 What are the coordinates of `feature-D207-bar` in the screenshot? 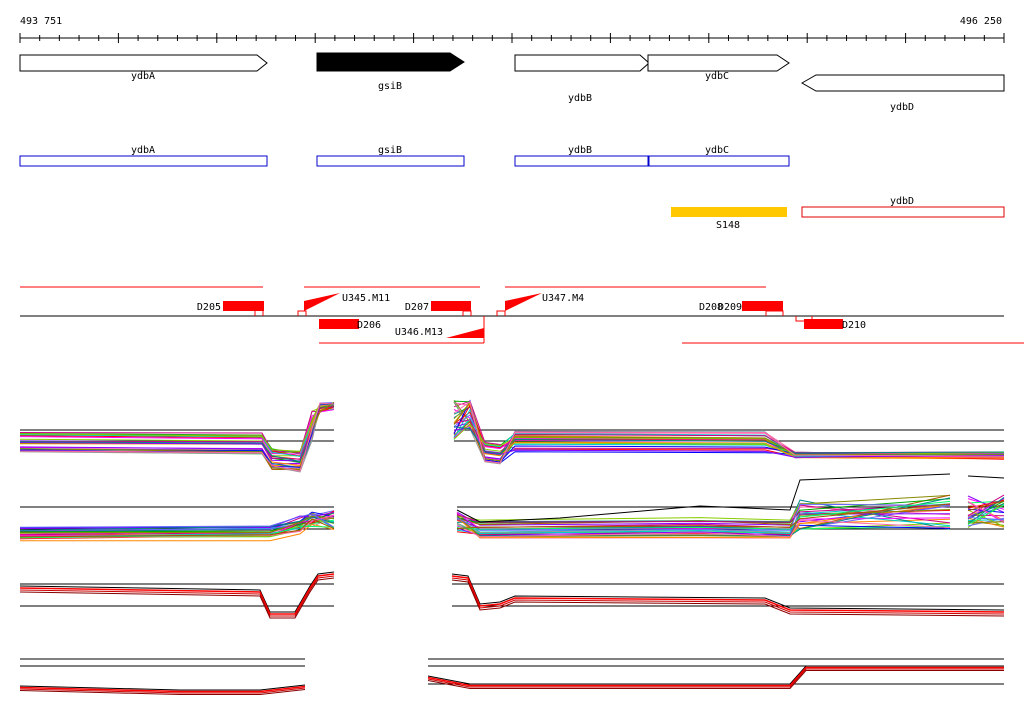 It's located at (451, 306).